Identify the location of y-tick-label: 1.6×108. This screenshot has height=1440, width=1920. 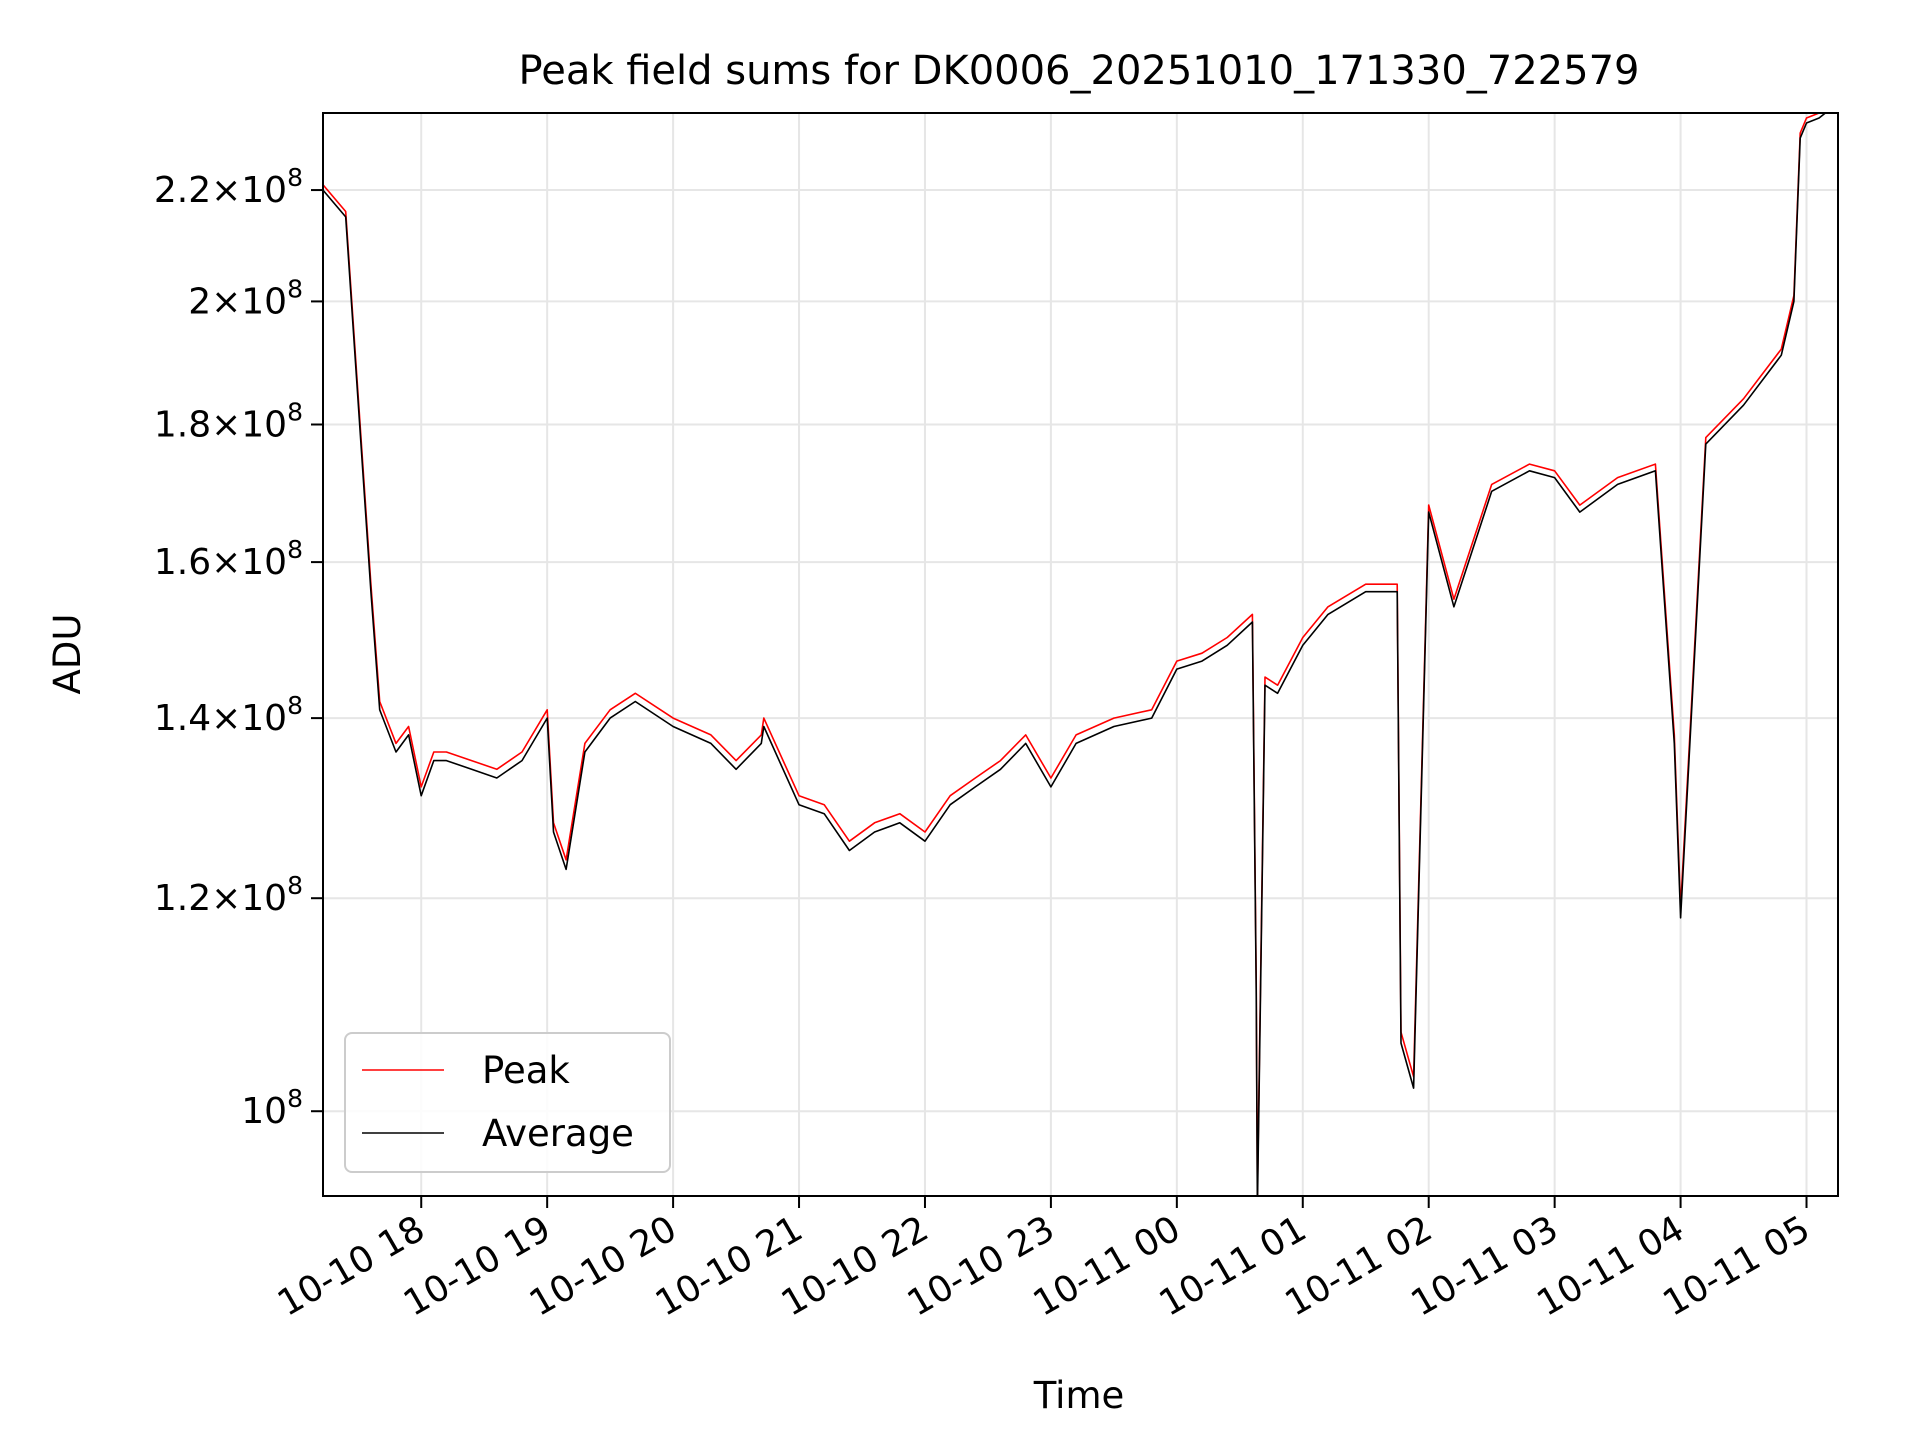
(228, 559).